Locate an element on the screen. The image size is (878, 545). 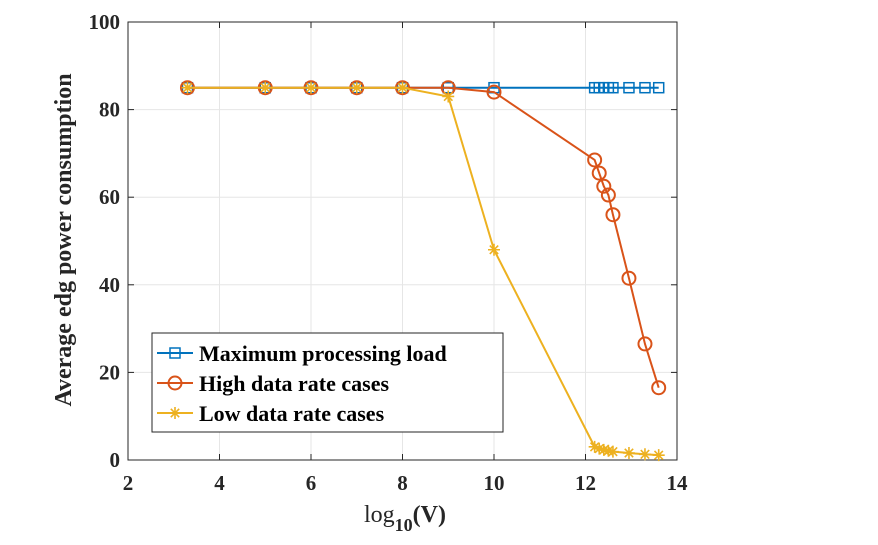
x-tick-label: 10 is located at coordinates (494, 483).